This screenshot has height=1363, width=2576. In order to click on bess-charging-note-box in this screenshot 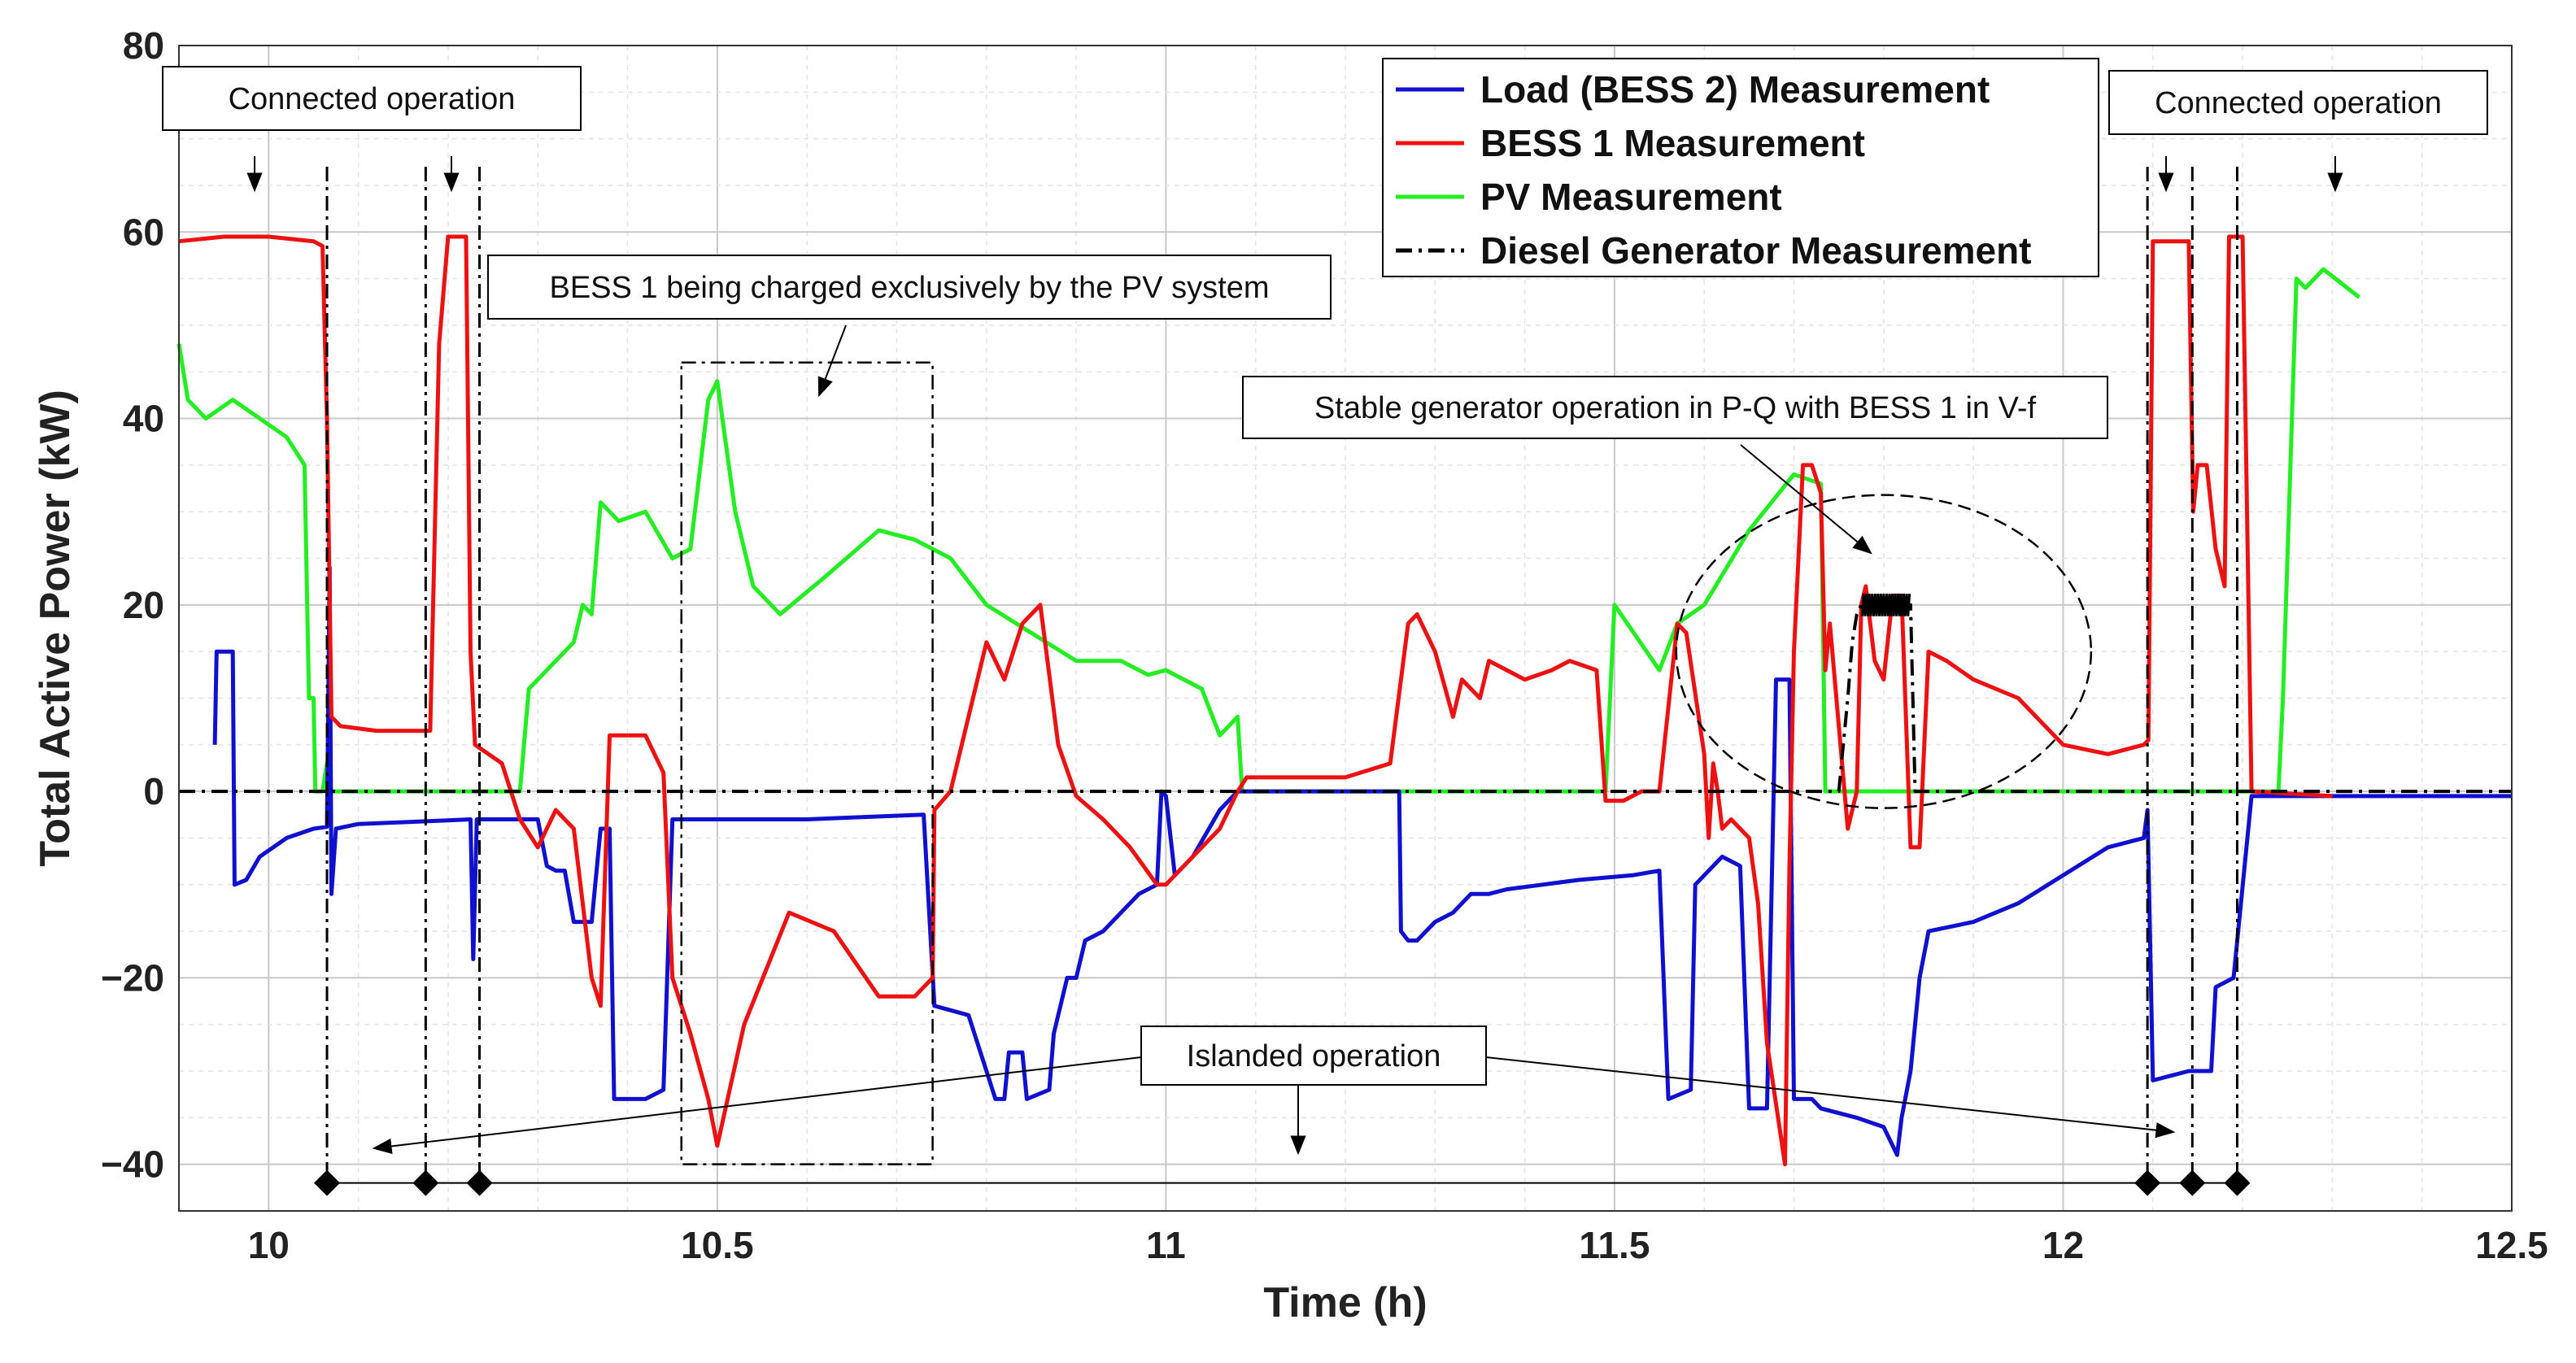, I will do `click(909, 288)`.